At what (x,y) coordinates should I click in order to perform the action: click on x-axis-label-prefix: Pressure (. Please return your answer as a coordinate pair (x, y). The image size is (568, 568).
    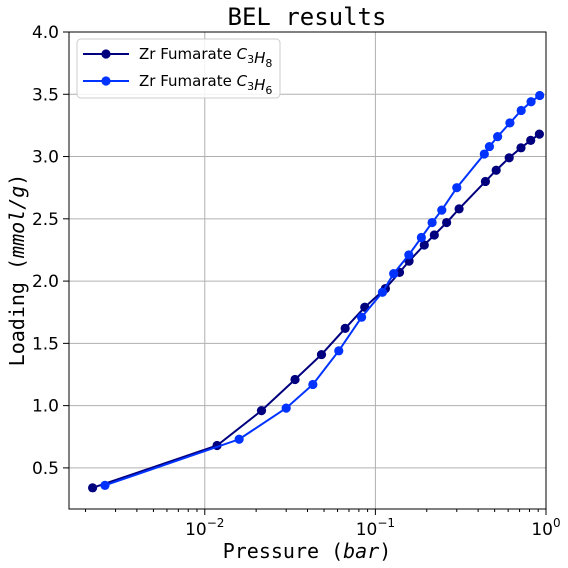
    Looking at the image, I should click on (283, 551).